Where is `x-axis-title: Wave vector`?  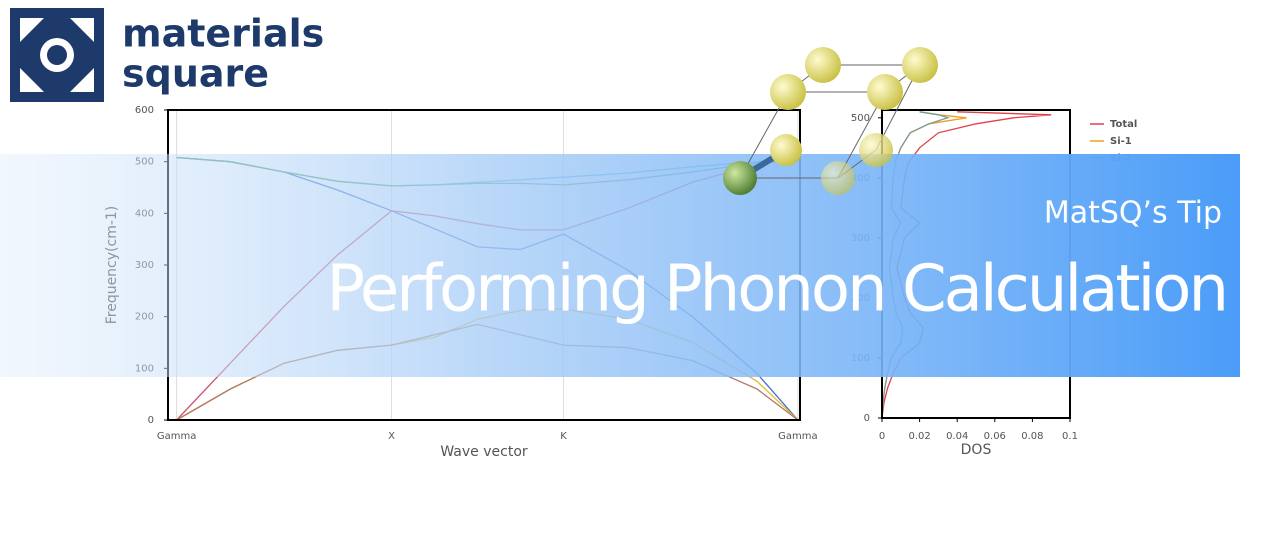 x-axis-title: Wave vector is located at coordinates (484, 452).